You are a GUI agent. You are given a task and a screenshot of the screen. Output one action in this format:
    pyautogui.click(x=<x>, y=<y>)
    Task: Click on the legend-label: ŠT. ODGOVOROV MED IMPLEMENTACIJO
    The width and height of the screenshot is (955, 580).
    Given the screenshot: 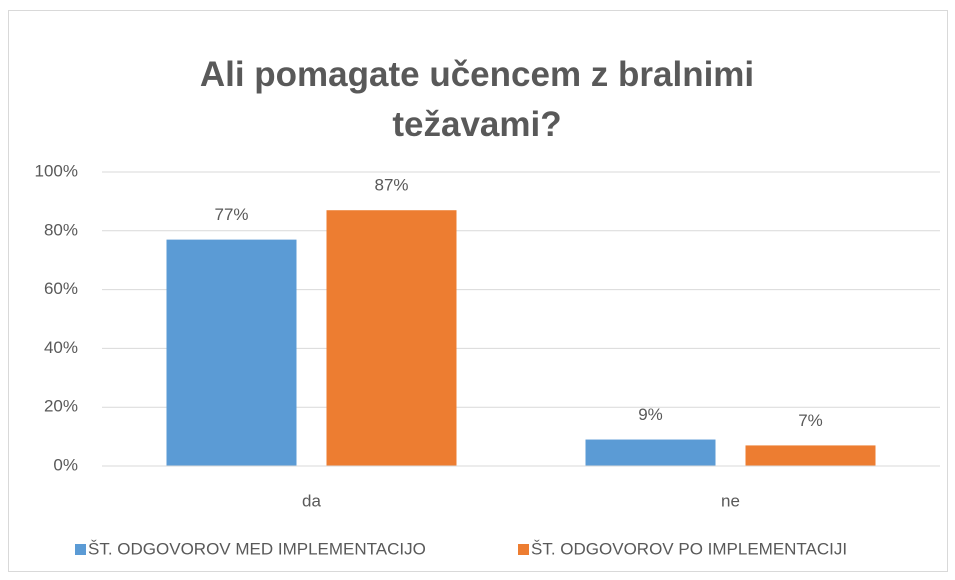 What is the action you would take?
    pyautogui.click(x=257, y=548)
    